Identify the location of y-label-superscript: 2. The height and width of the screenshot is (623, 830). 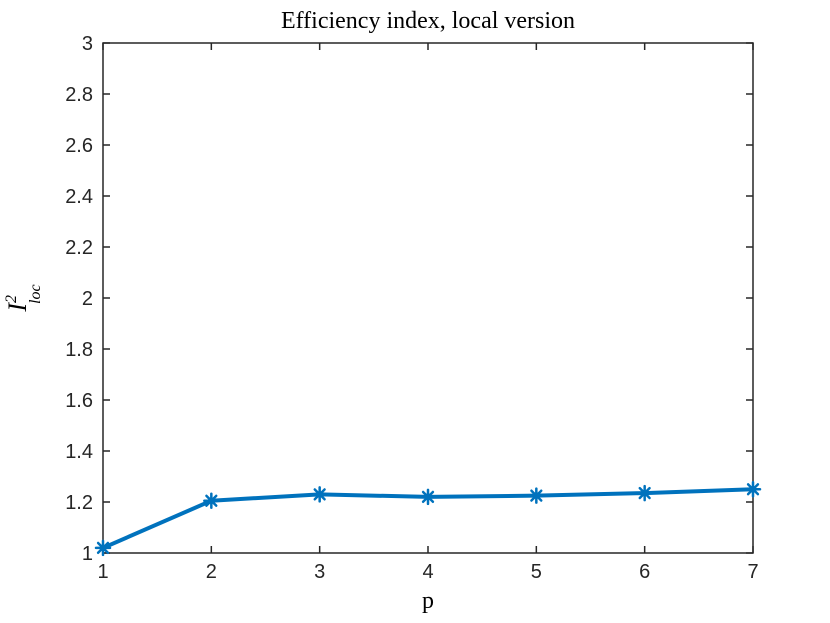
(11, 299).